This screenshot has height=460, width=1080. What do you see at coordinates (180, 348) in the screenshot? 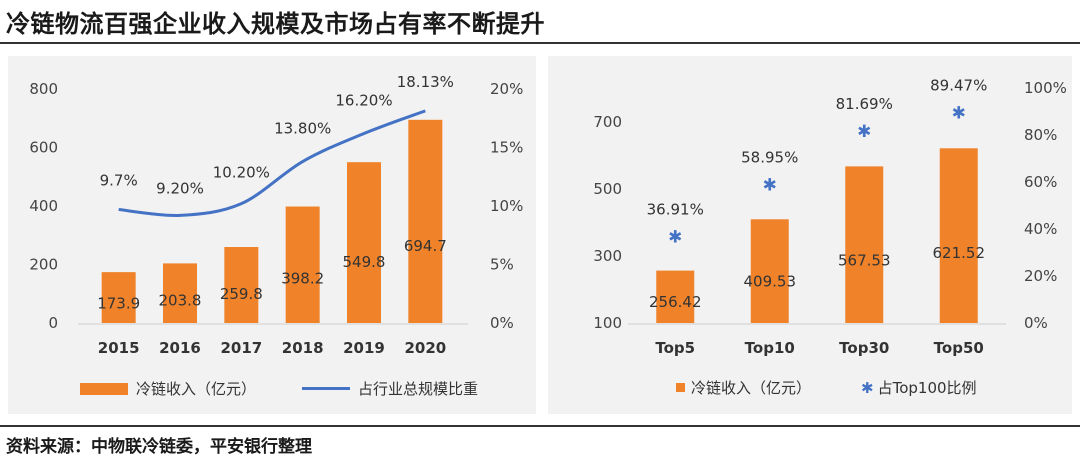
I see `x-tick-label: 2016` at bounding box center [180, 348].